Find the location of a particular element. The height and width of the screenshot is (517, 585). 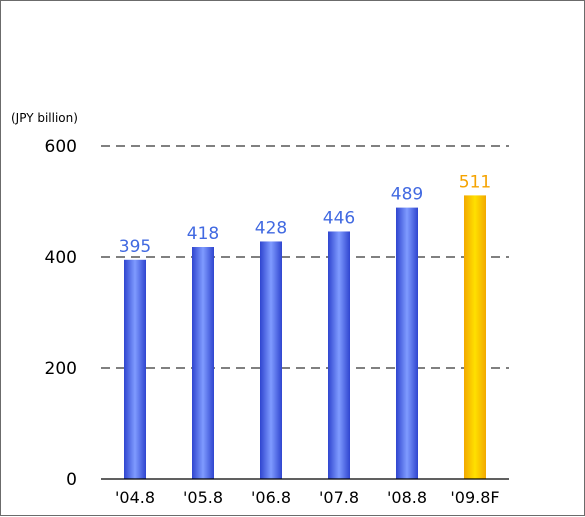

data-labels: 395 418 428 446 489 511 is located at coordinates (305, 214).